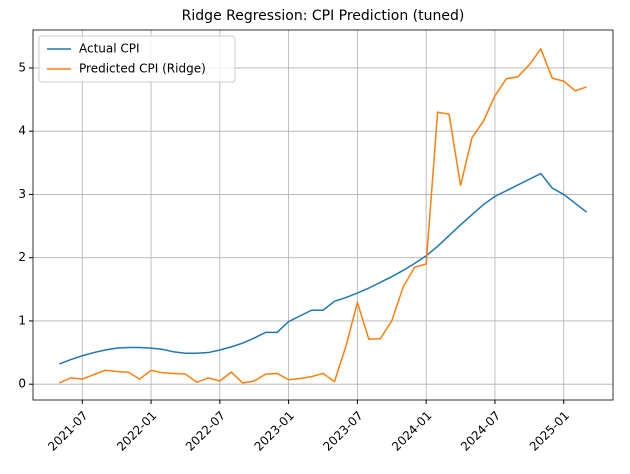 This screenshot has height=474, width=630. Describe the element at coordinates (323, 16) in the screenshot. I see `chart-title: Ridge Regression: CPI Prediction (tuned)` at that location.